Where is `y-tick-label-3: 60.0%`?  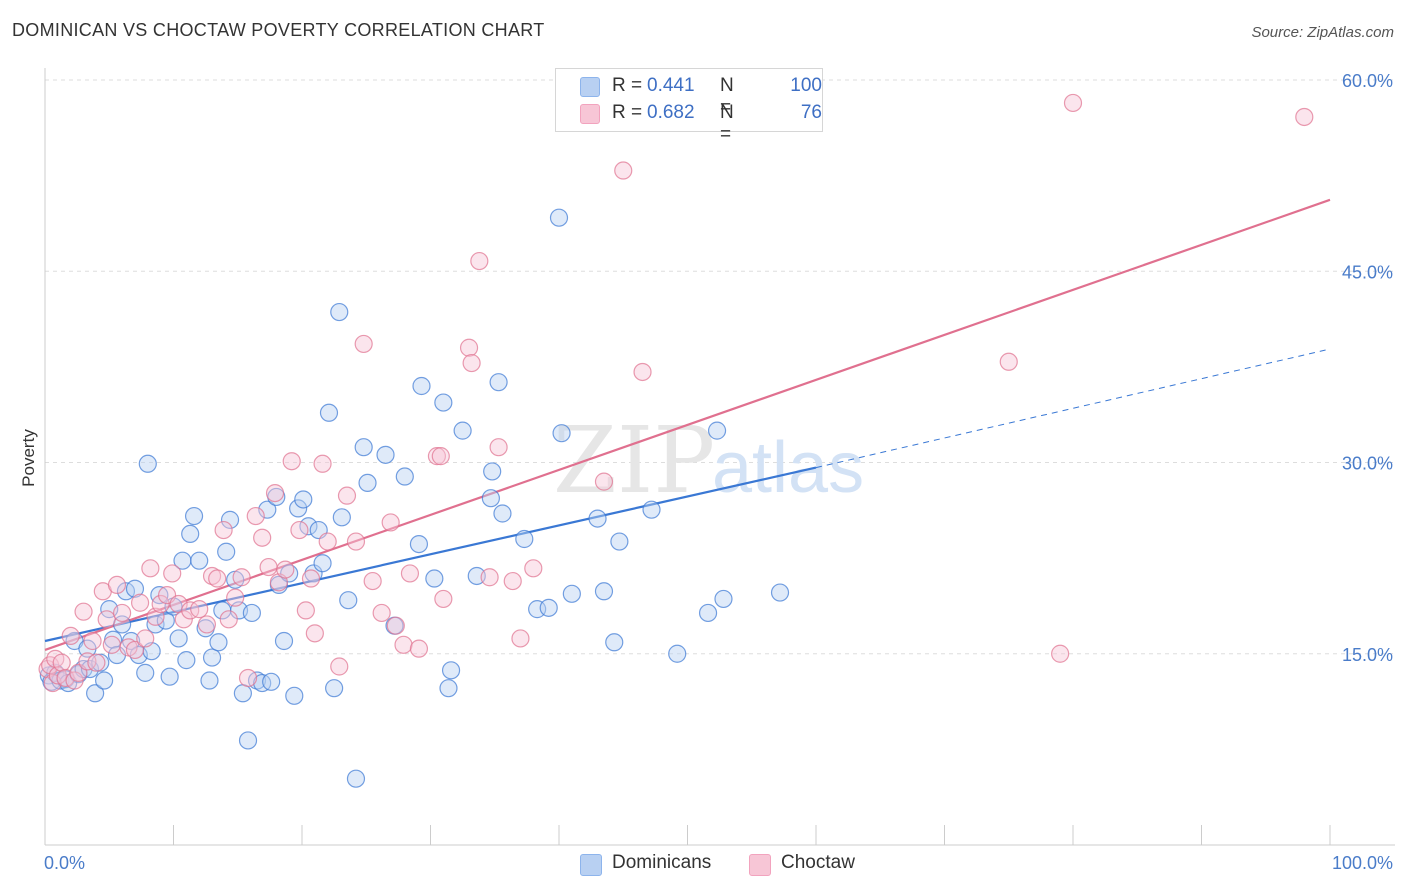 y-tick-label-3: 60.0% is located at coordinates (1367, 81).